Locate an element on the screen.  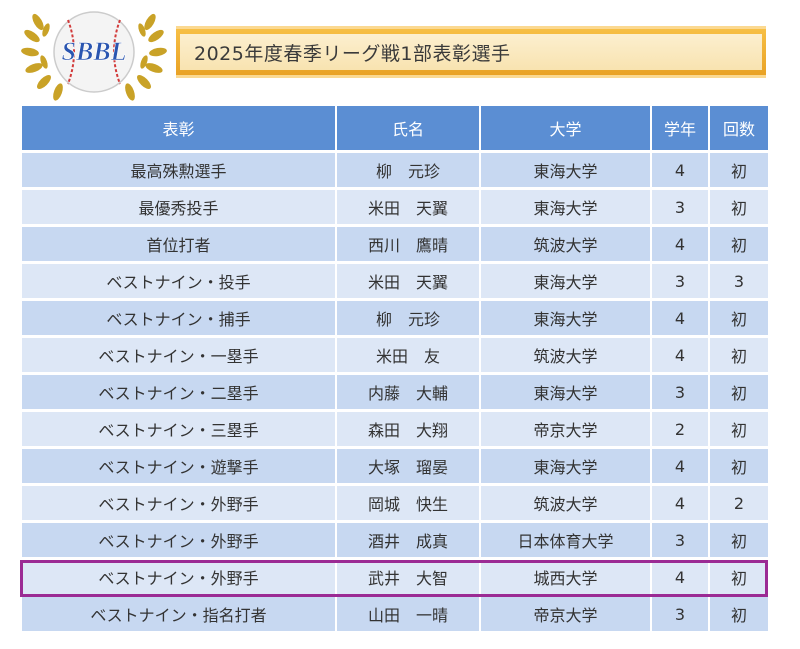
award-cell: 最優秀投手 is located at coordinates (179, 206).